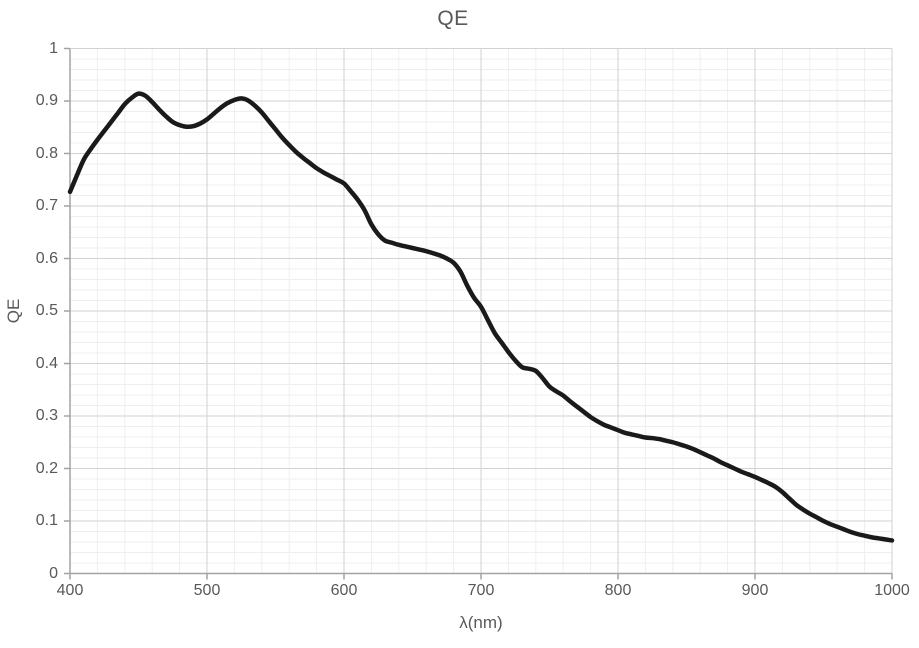  I want to click on y-tick-label: 0.5, so click(46, 310).